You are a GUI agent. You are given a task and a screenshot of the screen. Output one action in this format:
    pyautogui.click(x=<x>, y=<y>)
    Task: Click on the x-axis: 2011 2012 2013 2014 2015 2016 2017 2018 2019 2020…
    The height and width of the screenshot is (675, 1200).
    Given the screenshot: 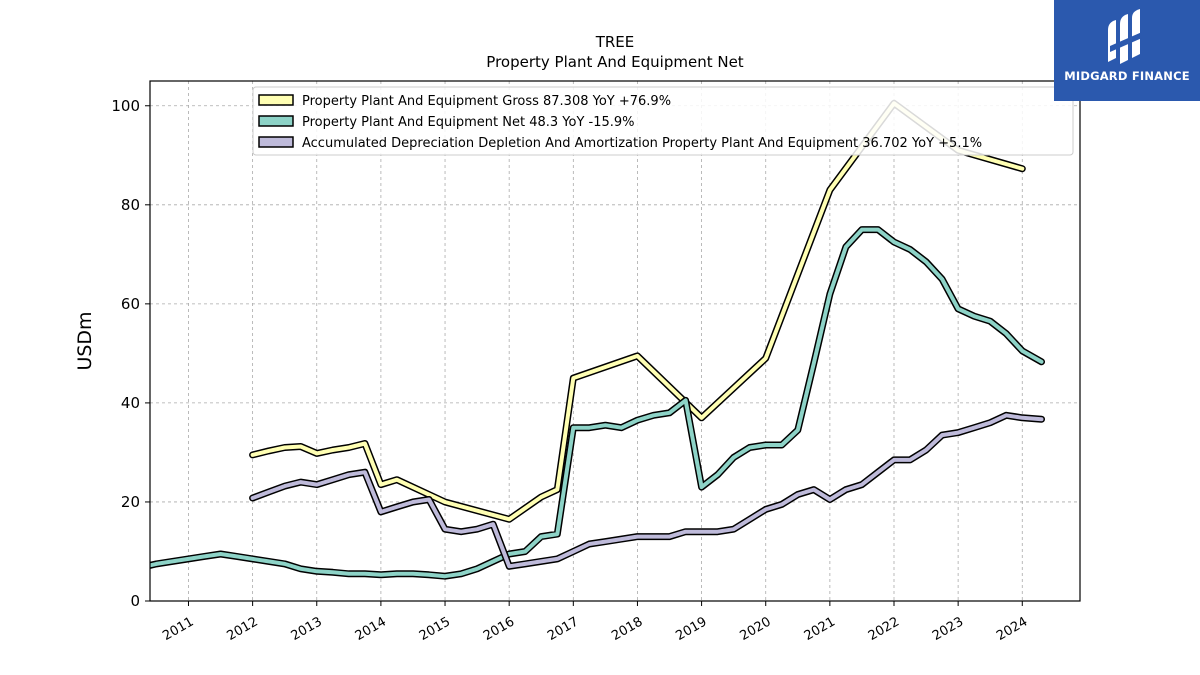 What is the action you would take?
    pyautogui.click(x=595, y=622)
    